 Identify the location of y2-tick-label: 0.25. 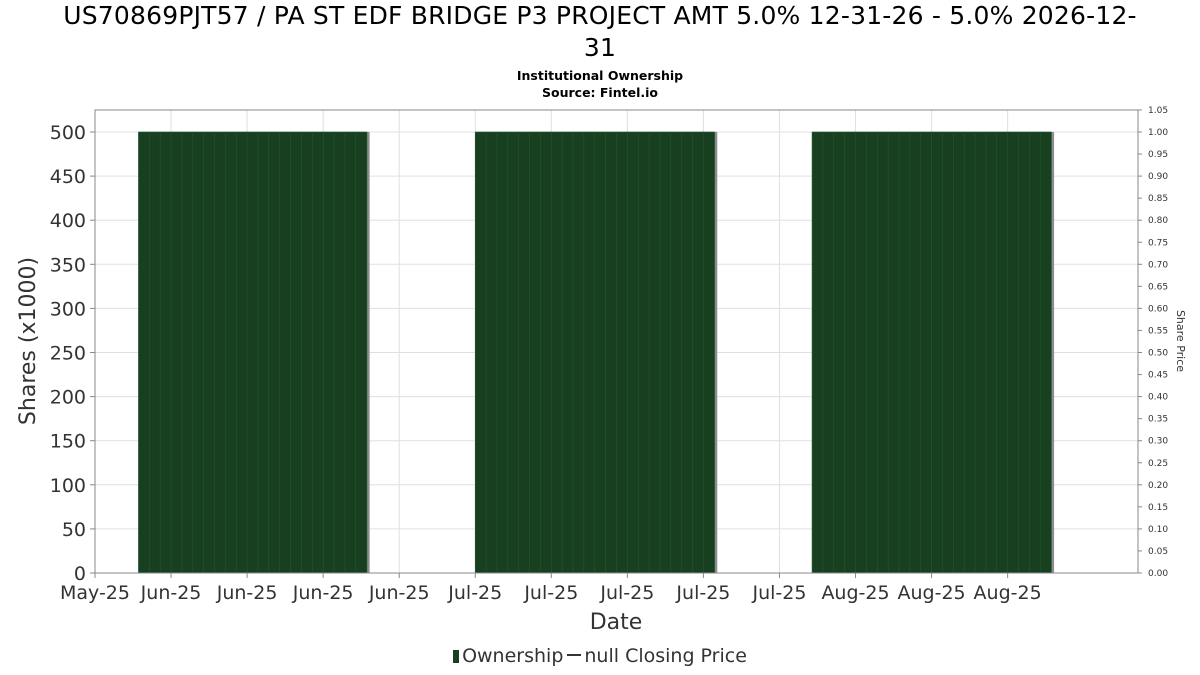
(1158, 464).